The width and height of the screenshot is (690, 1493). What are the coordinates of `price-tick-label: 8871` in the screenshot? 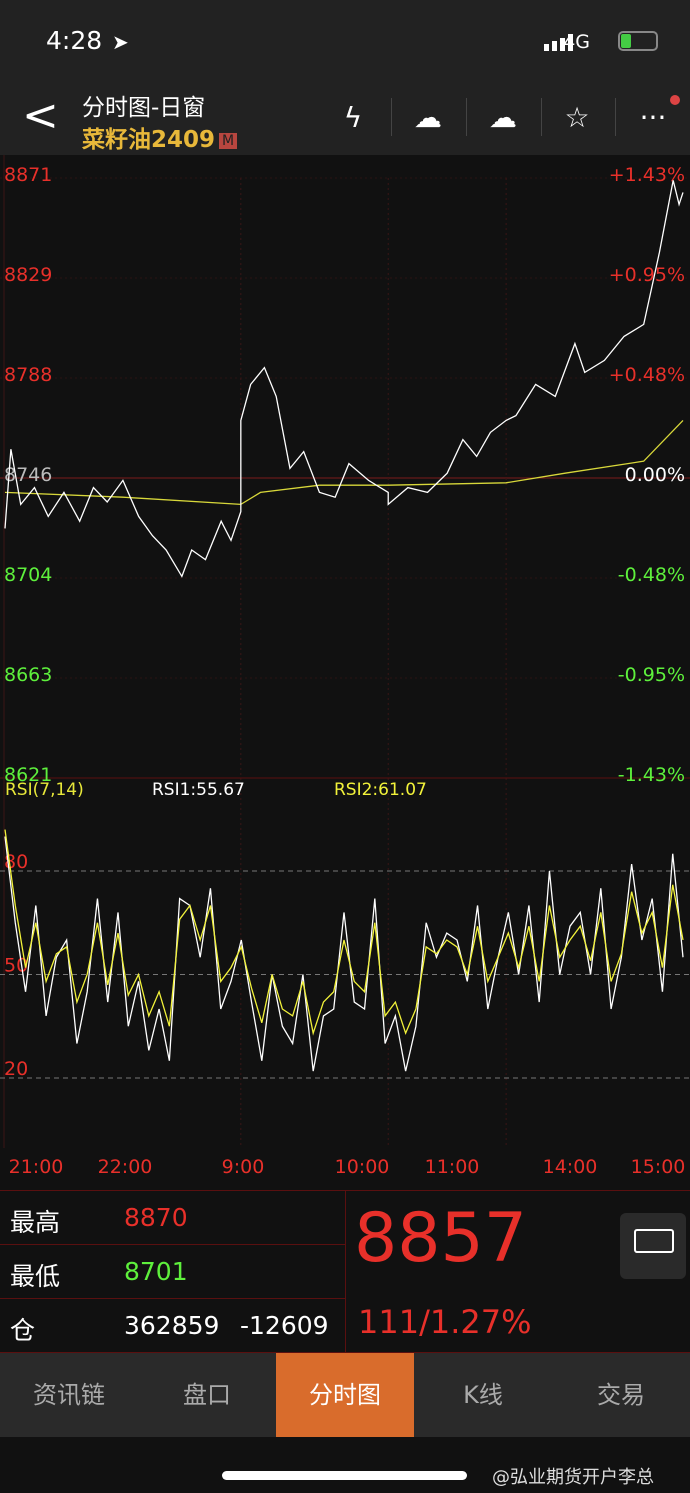 It's located at (28, 175).